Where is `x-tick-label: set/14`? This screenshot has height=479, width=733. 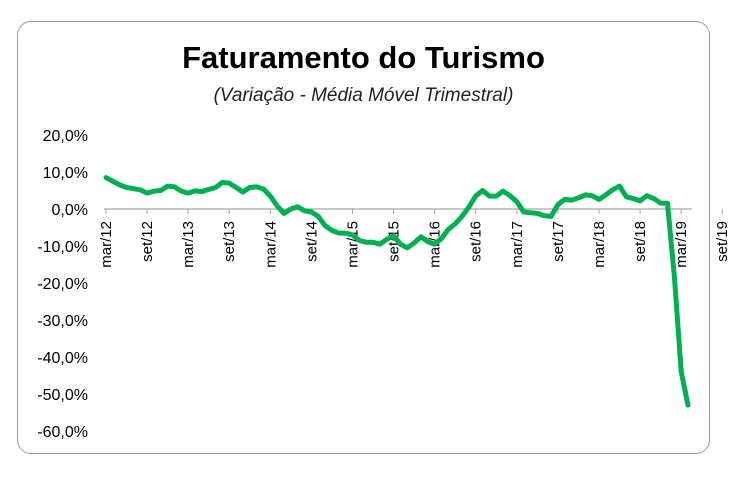
x-tick-label: set/14 is located at coordinates (311, 241).